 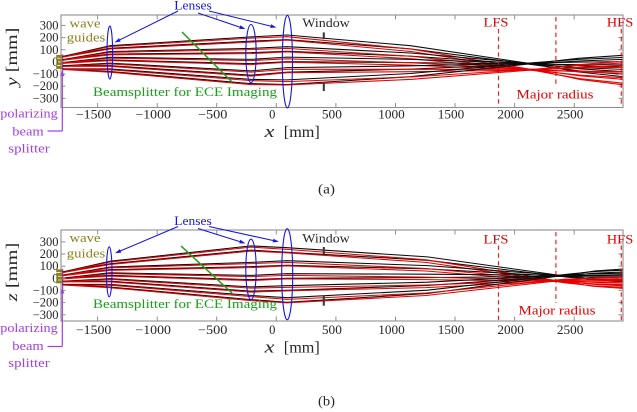 I want to click on svg-text: (b), so click(x=326, y=402).